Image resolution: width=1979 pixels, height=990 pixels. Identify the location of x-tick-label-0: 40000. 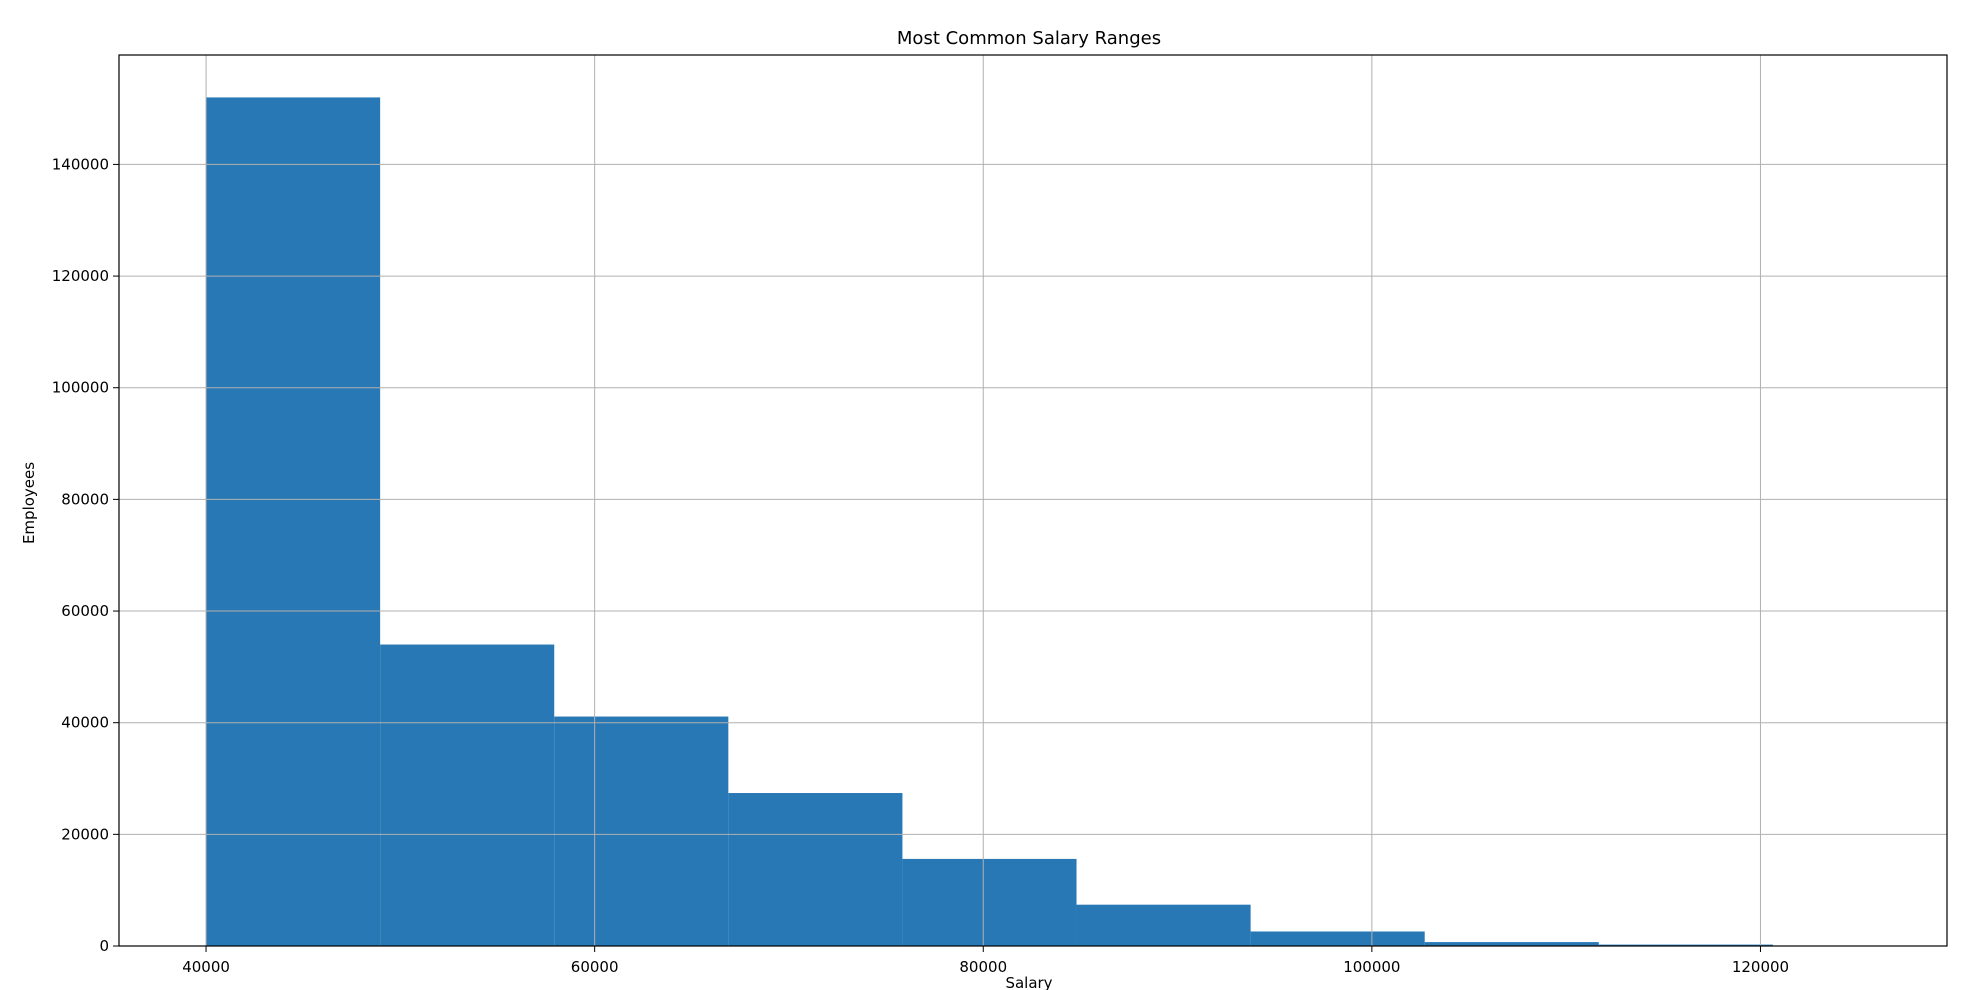
(206, 967).